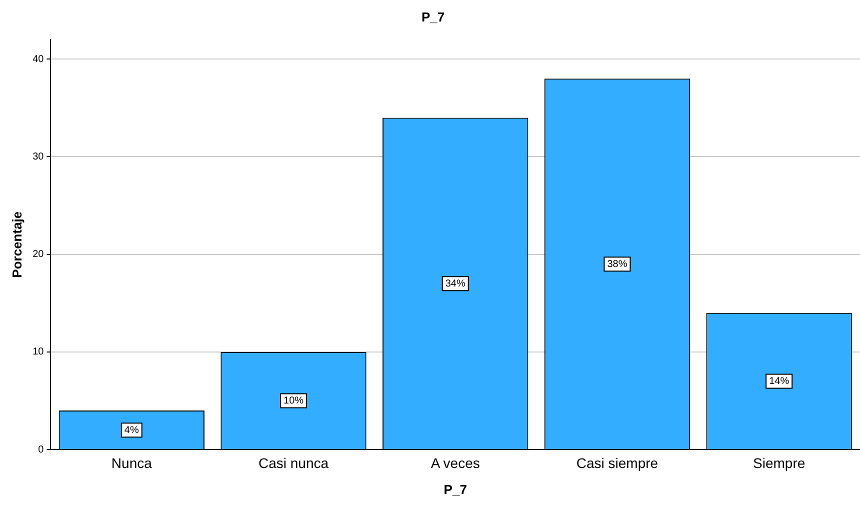  What do you see at coordinates (131, 430) in the screenshot?
I see `data-label: 4%` at bounding box center [131, 430].